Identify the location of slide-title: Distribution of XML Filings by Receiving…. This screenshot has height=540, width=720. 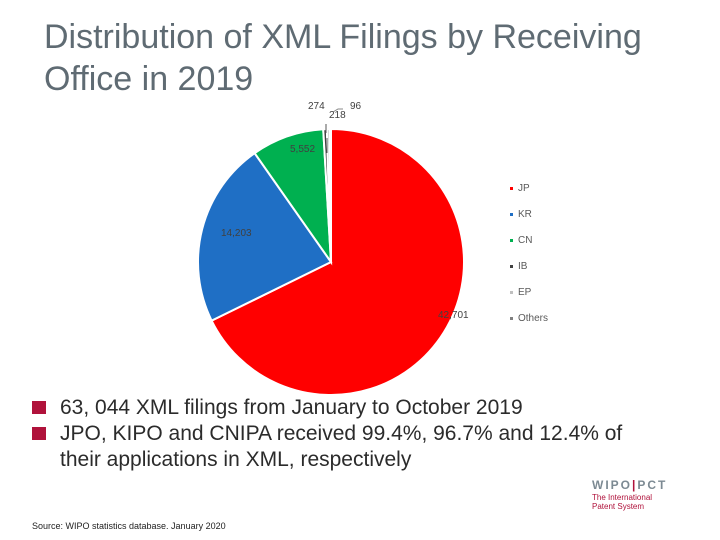
(343, 58).